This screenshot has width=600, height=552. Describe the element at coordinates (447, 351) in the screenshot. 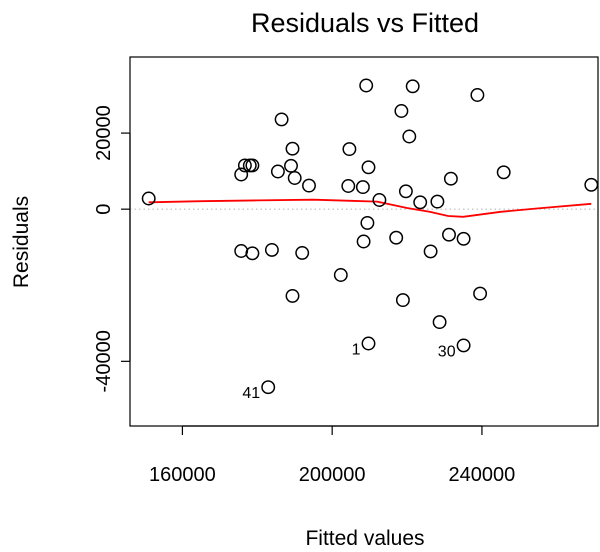

I see `point-label: 30` at that location.